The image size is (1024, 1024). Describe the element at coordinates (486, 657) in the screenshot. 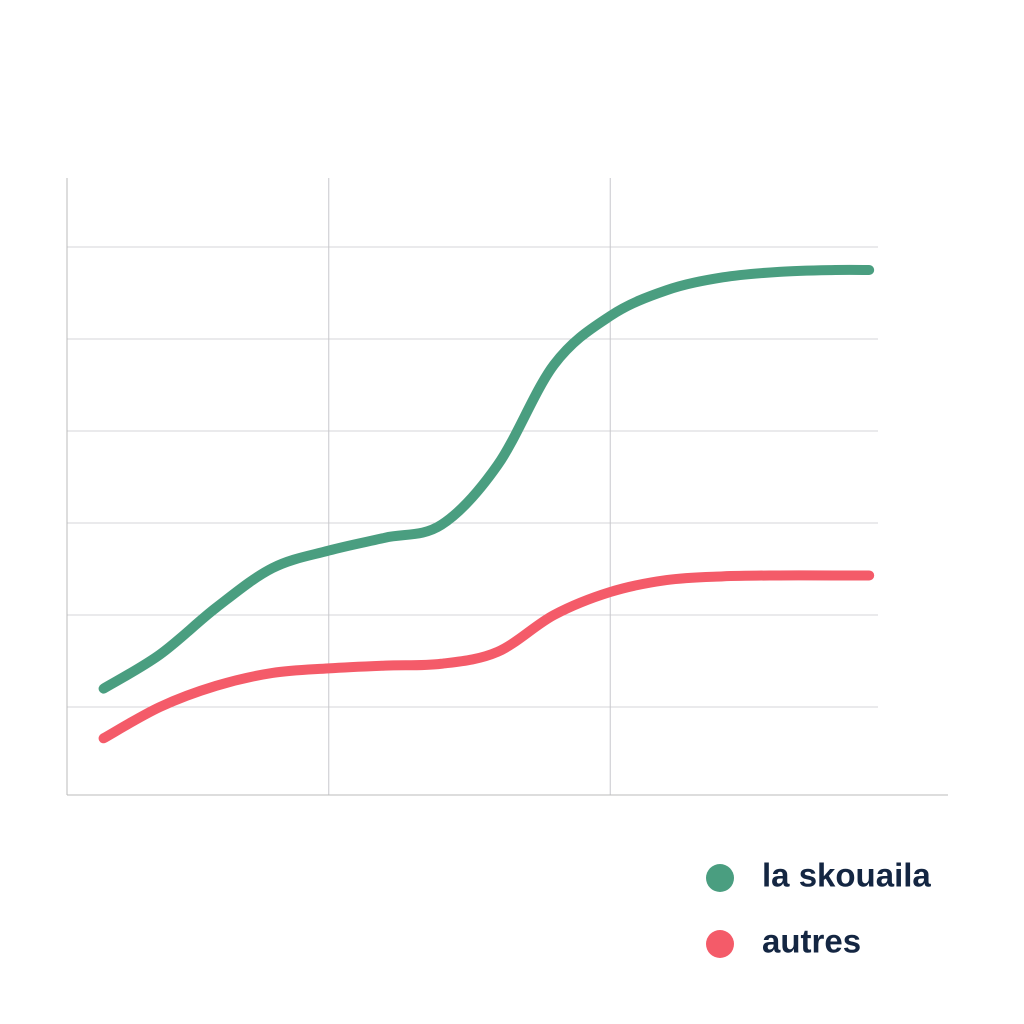

I see `line` at that location.